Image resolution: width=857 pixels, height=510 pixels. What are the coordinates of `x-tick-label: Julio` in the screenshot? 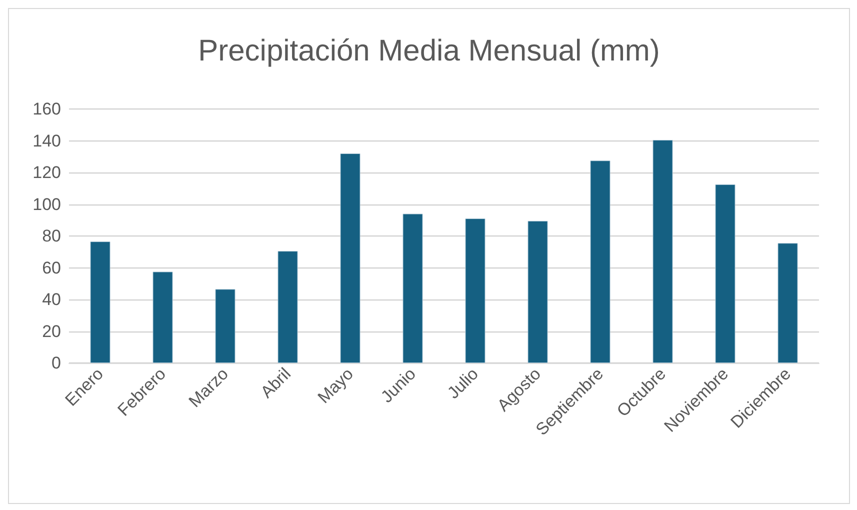 It's located at (463, 383).